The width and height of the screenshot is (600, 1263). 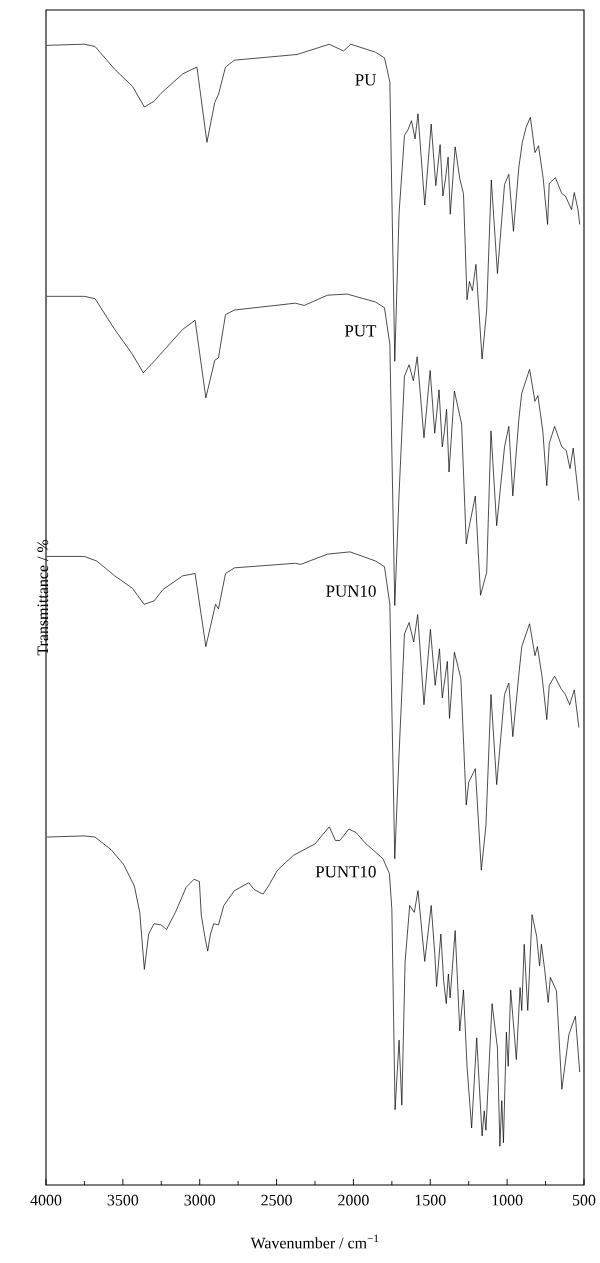 I want to click on y-axis-title: Transmittance / %, so click(x=43, y=597).